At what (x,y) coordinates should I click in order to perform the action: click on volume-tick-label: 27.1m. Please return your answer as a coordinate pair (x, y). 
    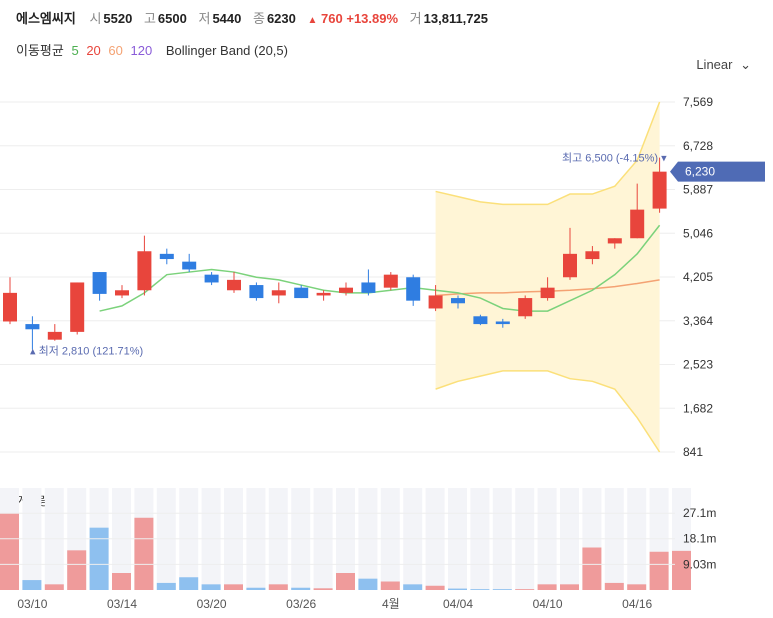
    Looking at the image, I should click on (699, 513).